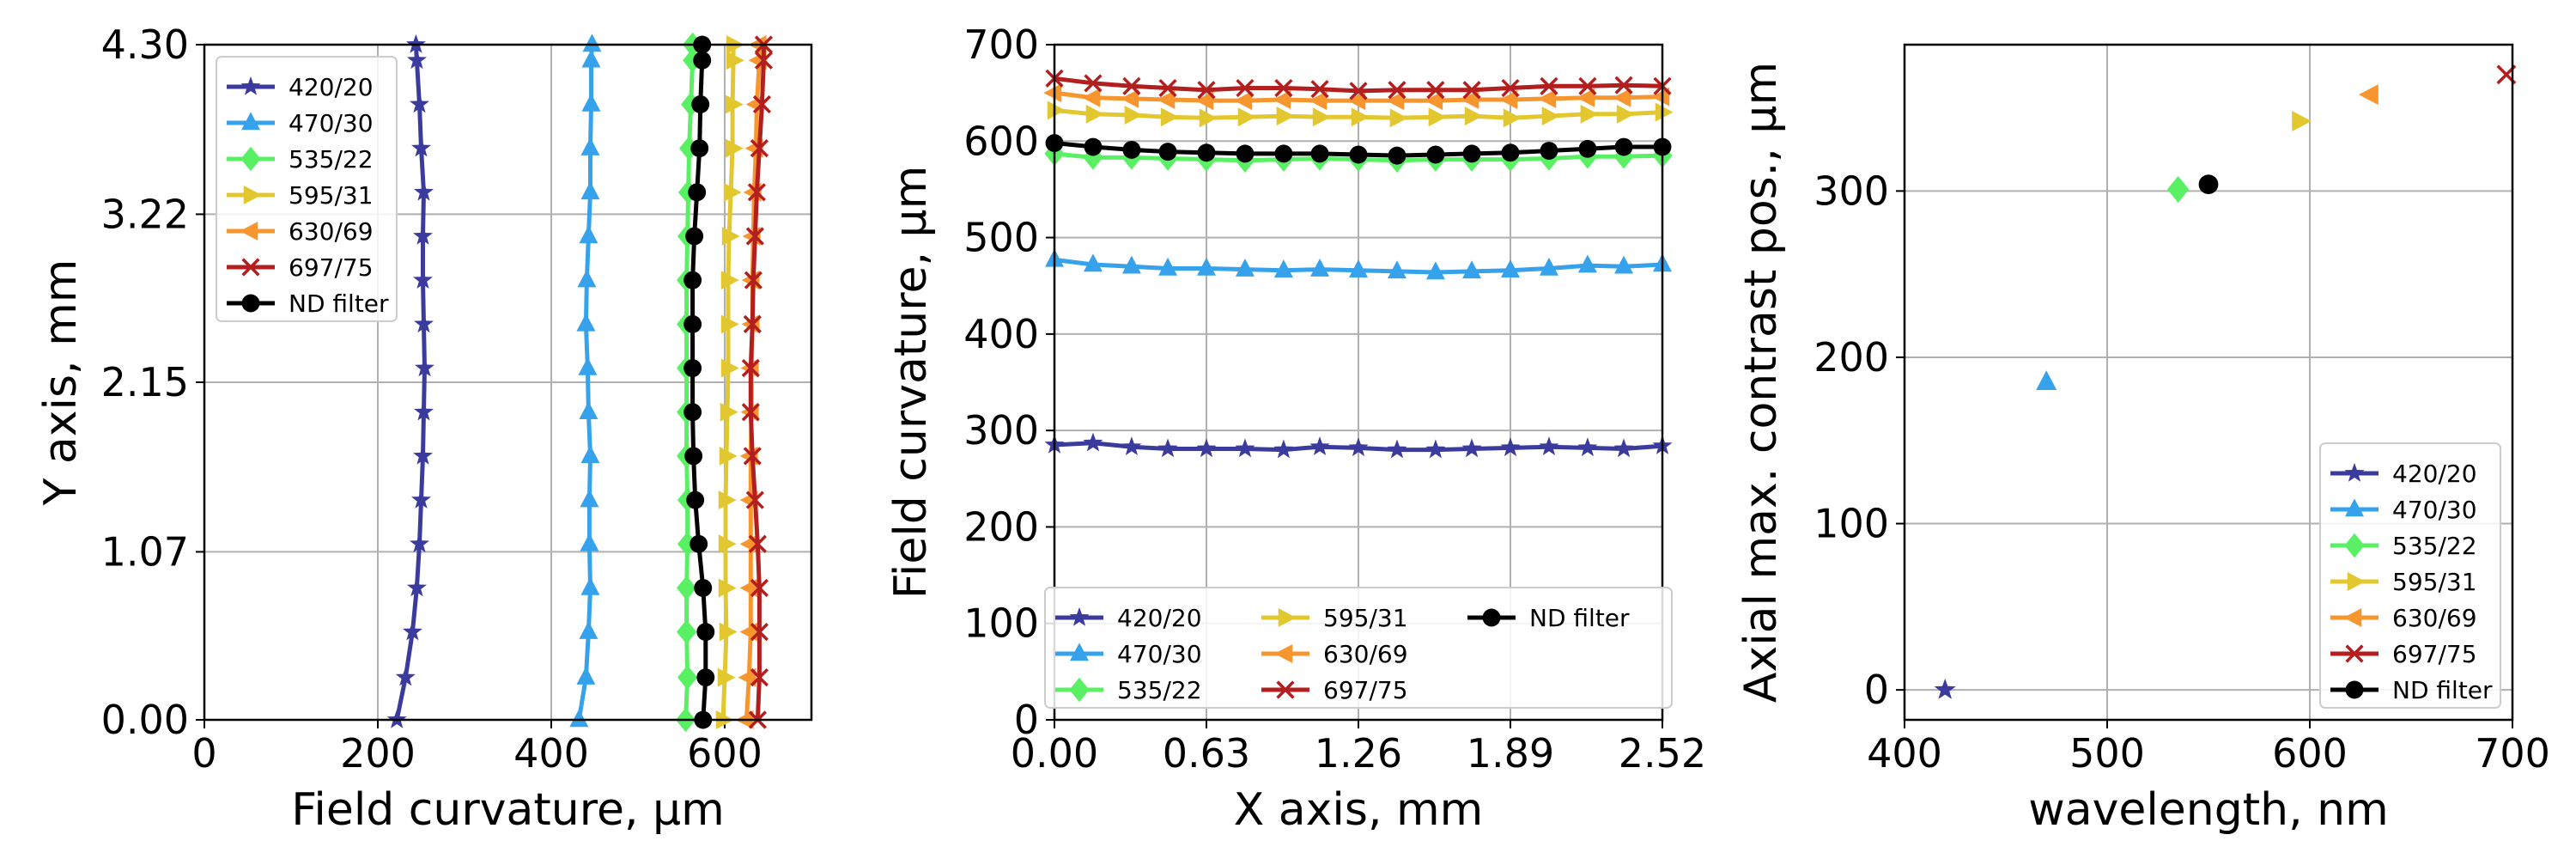  I want to click on legend-label: ND filter, so click(2442, 690).